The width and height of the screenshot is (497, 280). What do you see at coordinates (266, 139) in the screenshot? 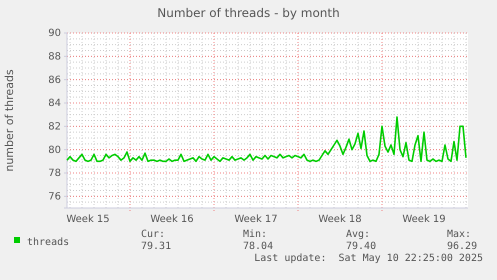
I see `line-series` at bounding box center [266, 139].